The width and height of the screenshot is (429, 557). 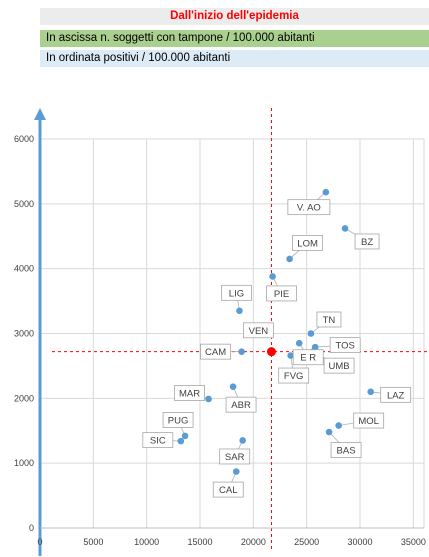 I want to click on label-abr: ABR, so click(x=241, y=405).